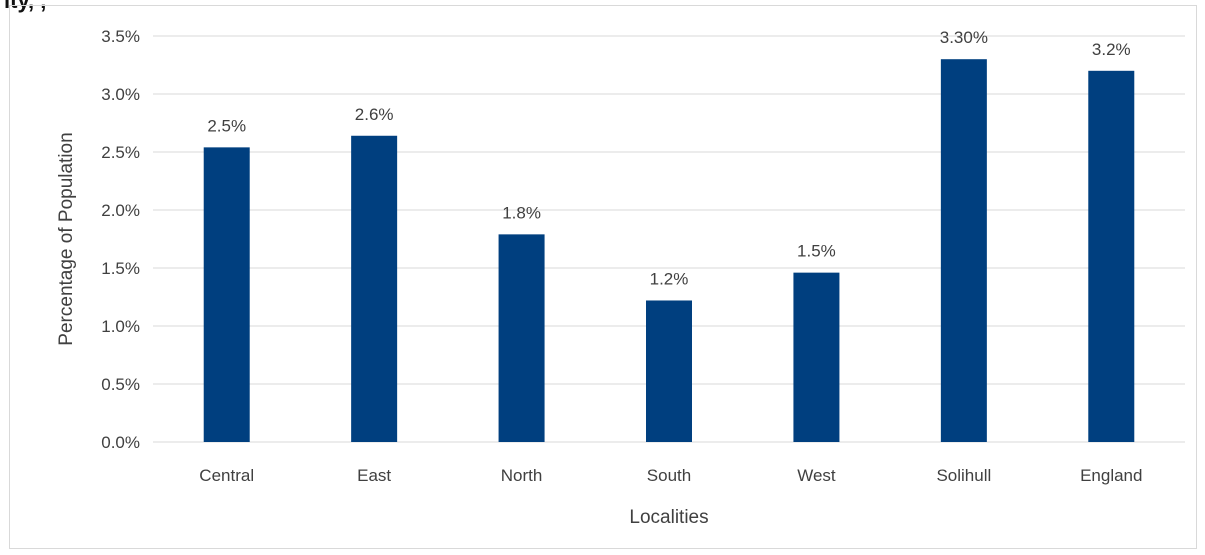 The image size is (1205, 555). I want to click on y-tick-label: 3.0%, so click(120, 94).